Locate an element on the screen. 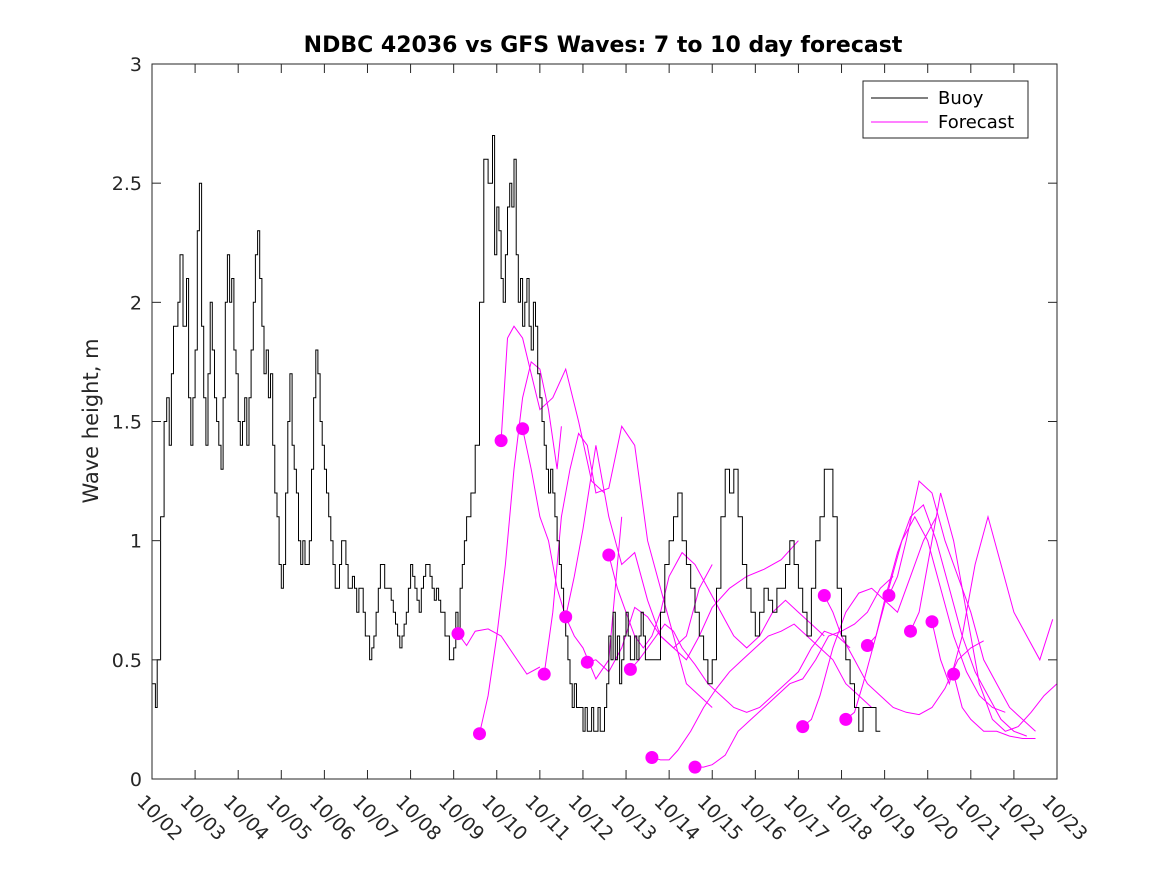 This screenshot has height=875, width=1167. y-tick-label: 1 is located at coordinates (136, 542).